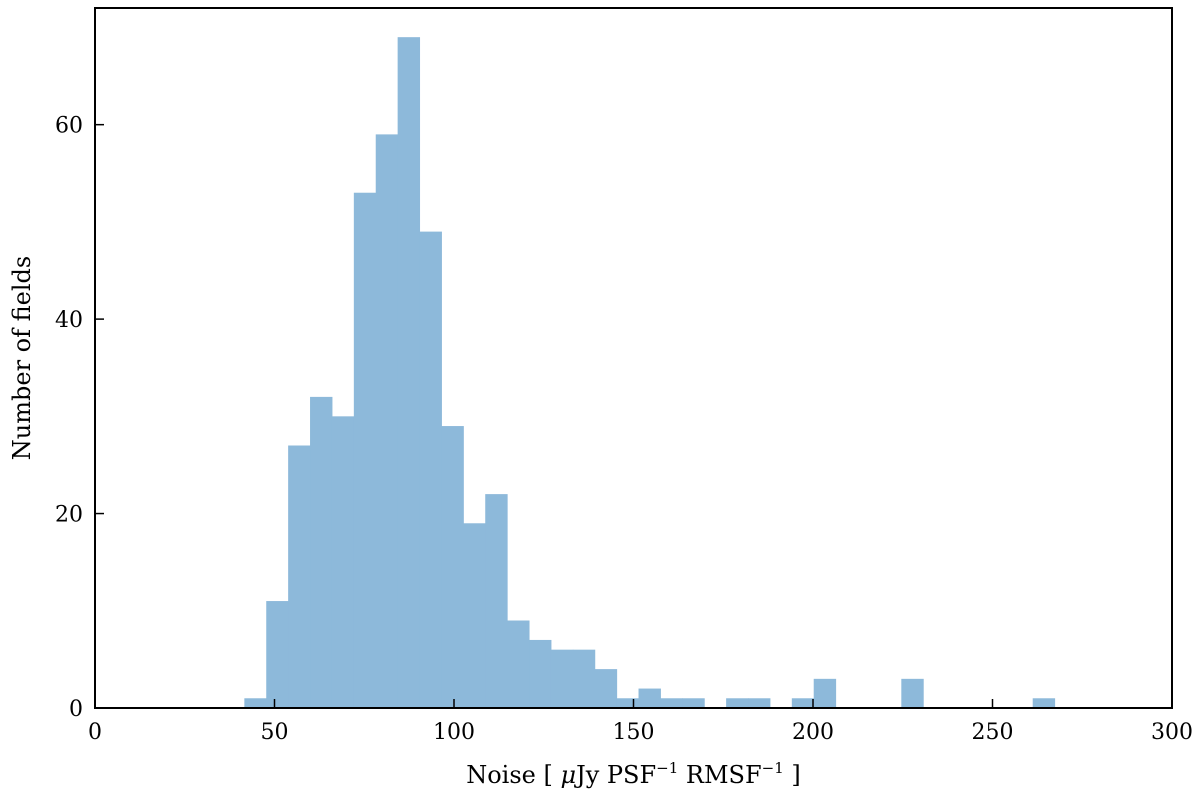 Image resolution: width=1200 pixels, height=804 pixels. I want to click on x-axis-label-pre: Noise [, so click(513, 775).